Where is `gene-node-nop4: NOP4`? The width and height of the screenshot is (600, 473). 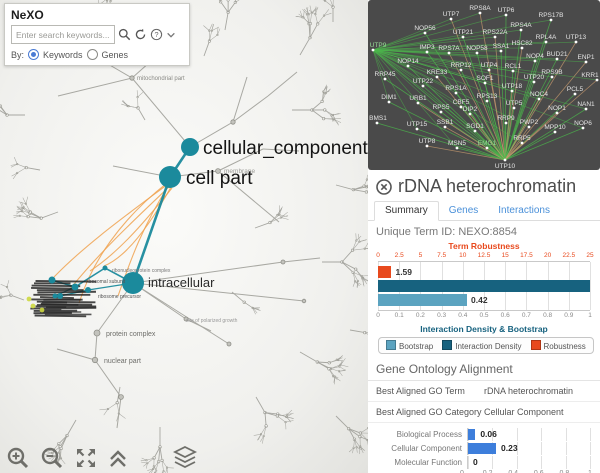 gene-node-nop4: NOP4 is located at coordinates (535, 56).